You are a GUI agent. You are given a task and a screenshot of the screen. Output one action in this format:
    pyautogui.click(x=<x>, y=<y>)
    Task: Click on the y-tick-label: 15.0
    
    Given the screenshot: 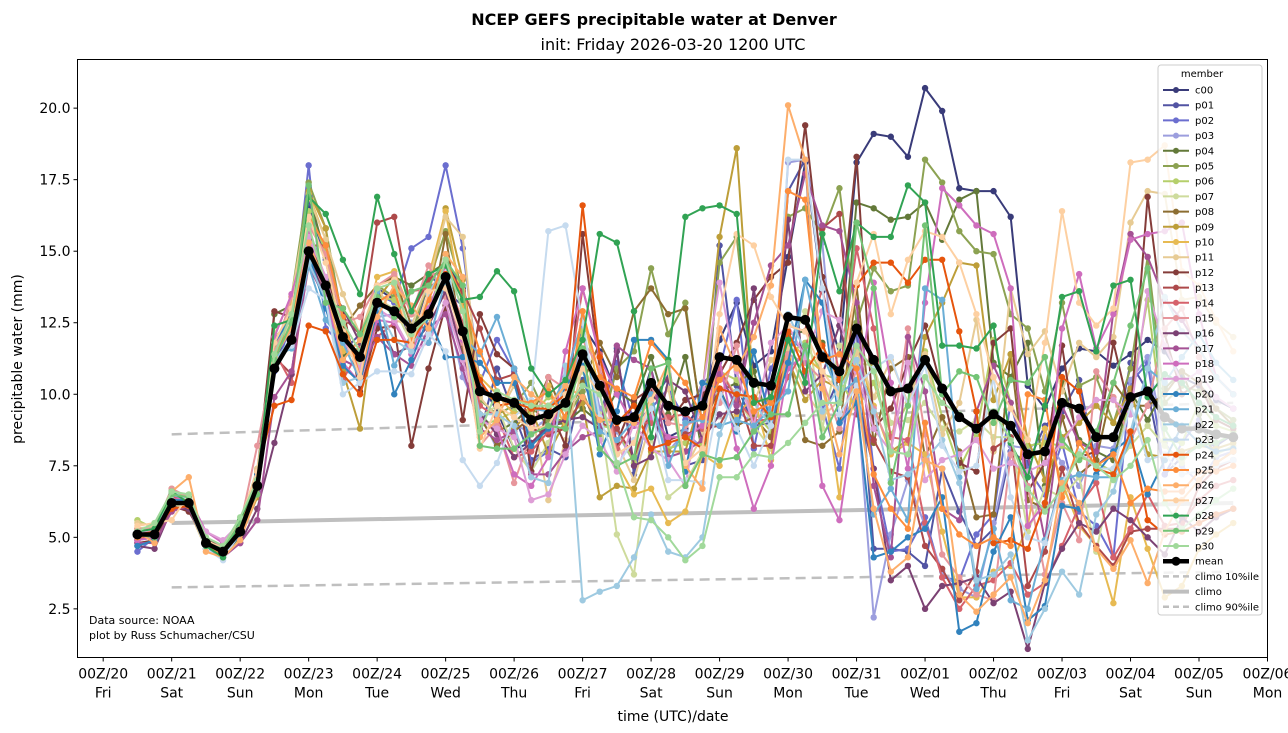 What is the action you would take?
    pyautogui.click(x=54, y=252)
    